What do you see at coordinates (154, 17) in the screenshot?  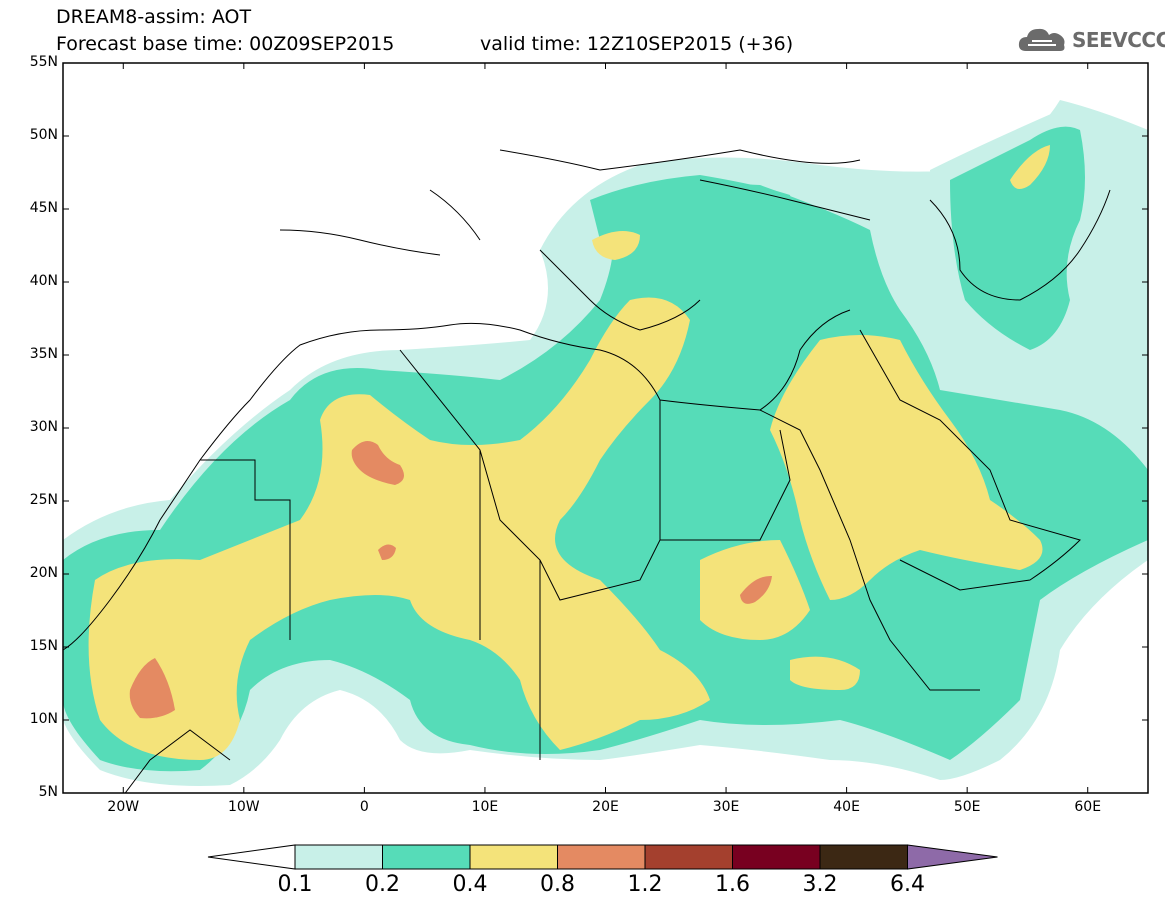 I see `map-title: DREAM8-assim: AOT` at bounding box center [154, 17].